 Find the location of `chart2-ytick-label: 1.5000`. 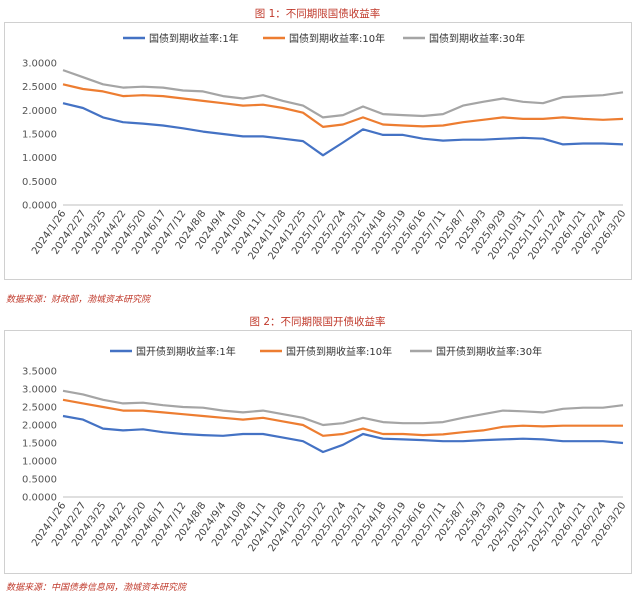

chart2-ytick-label: 1.5000 is located at coordinates (39, 444).